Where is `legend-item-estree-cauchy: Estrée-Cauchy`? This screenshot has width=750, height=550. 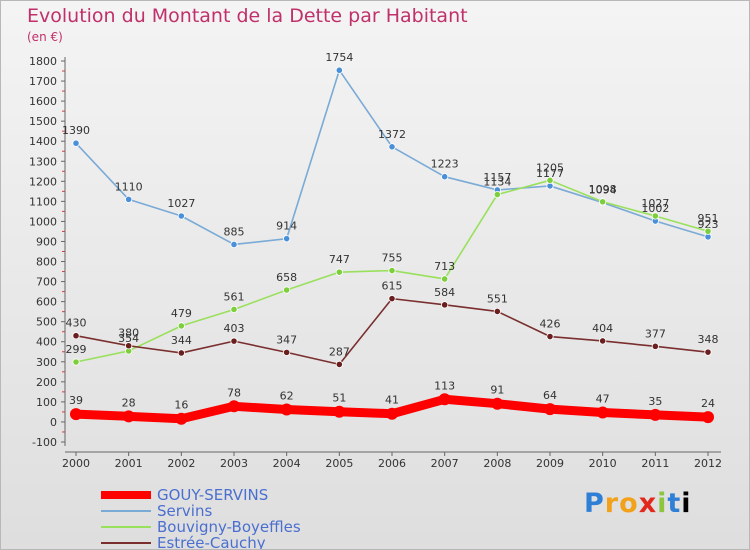
legend-item-estree-cauchy: Estrée-Cauchy is located at coordinates (201, 542).